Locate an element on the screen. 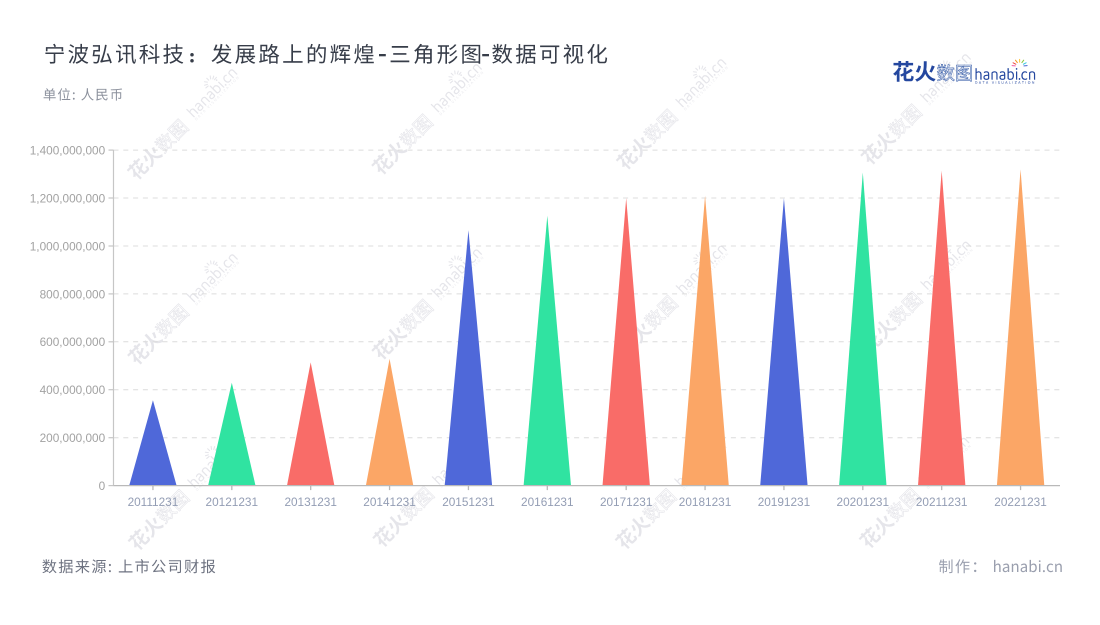 This screenshot has width=1100, height=625. svg-text: 20161231 is located at coordinates (547, 502).